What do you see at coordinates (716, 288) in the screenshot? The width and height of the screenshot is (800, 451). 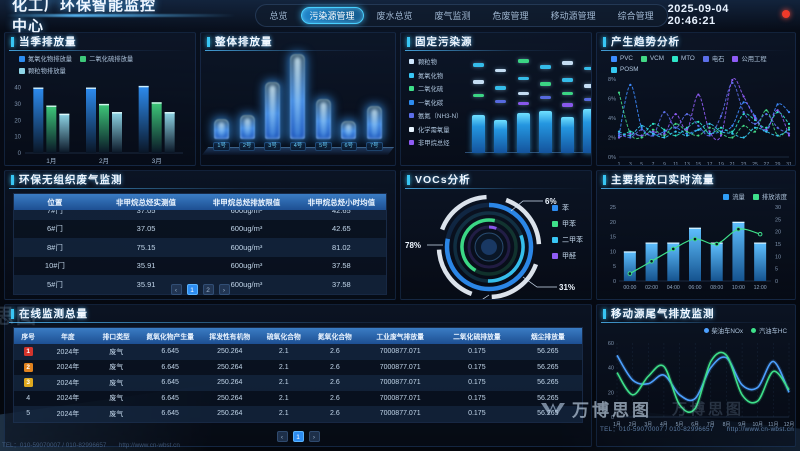 I see `svg-text: 08:00` at bounding box center [716, 288].